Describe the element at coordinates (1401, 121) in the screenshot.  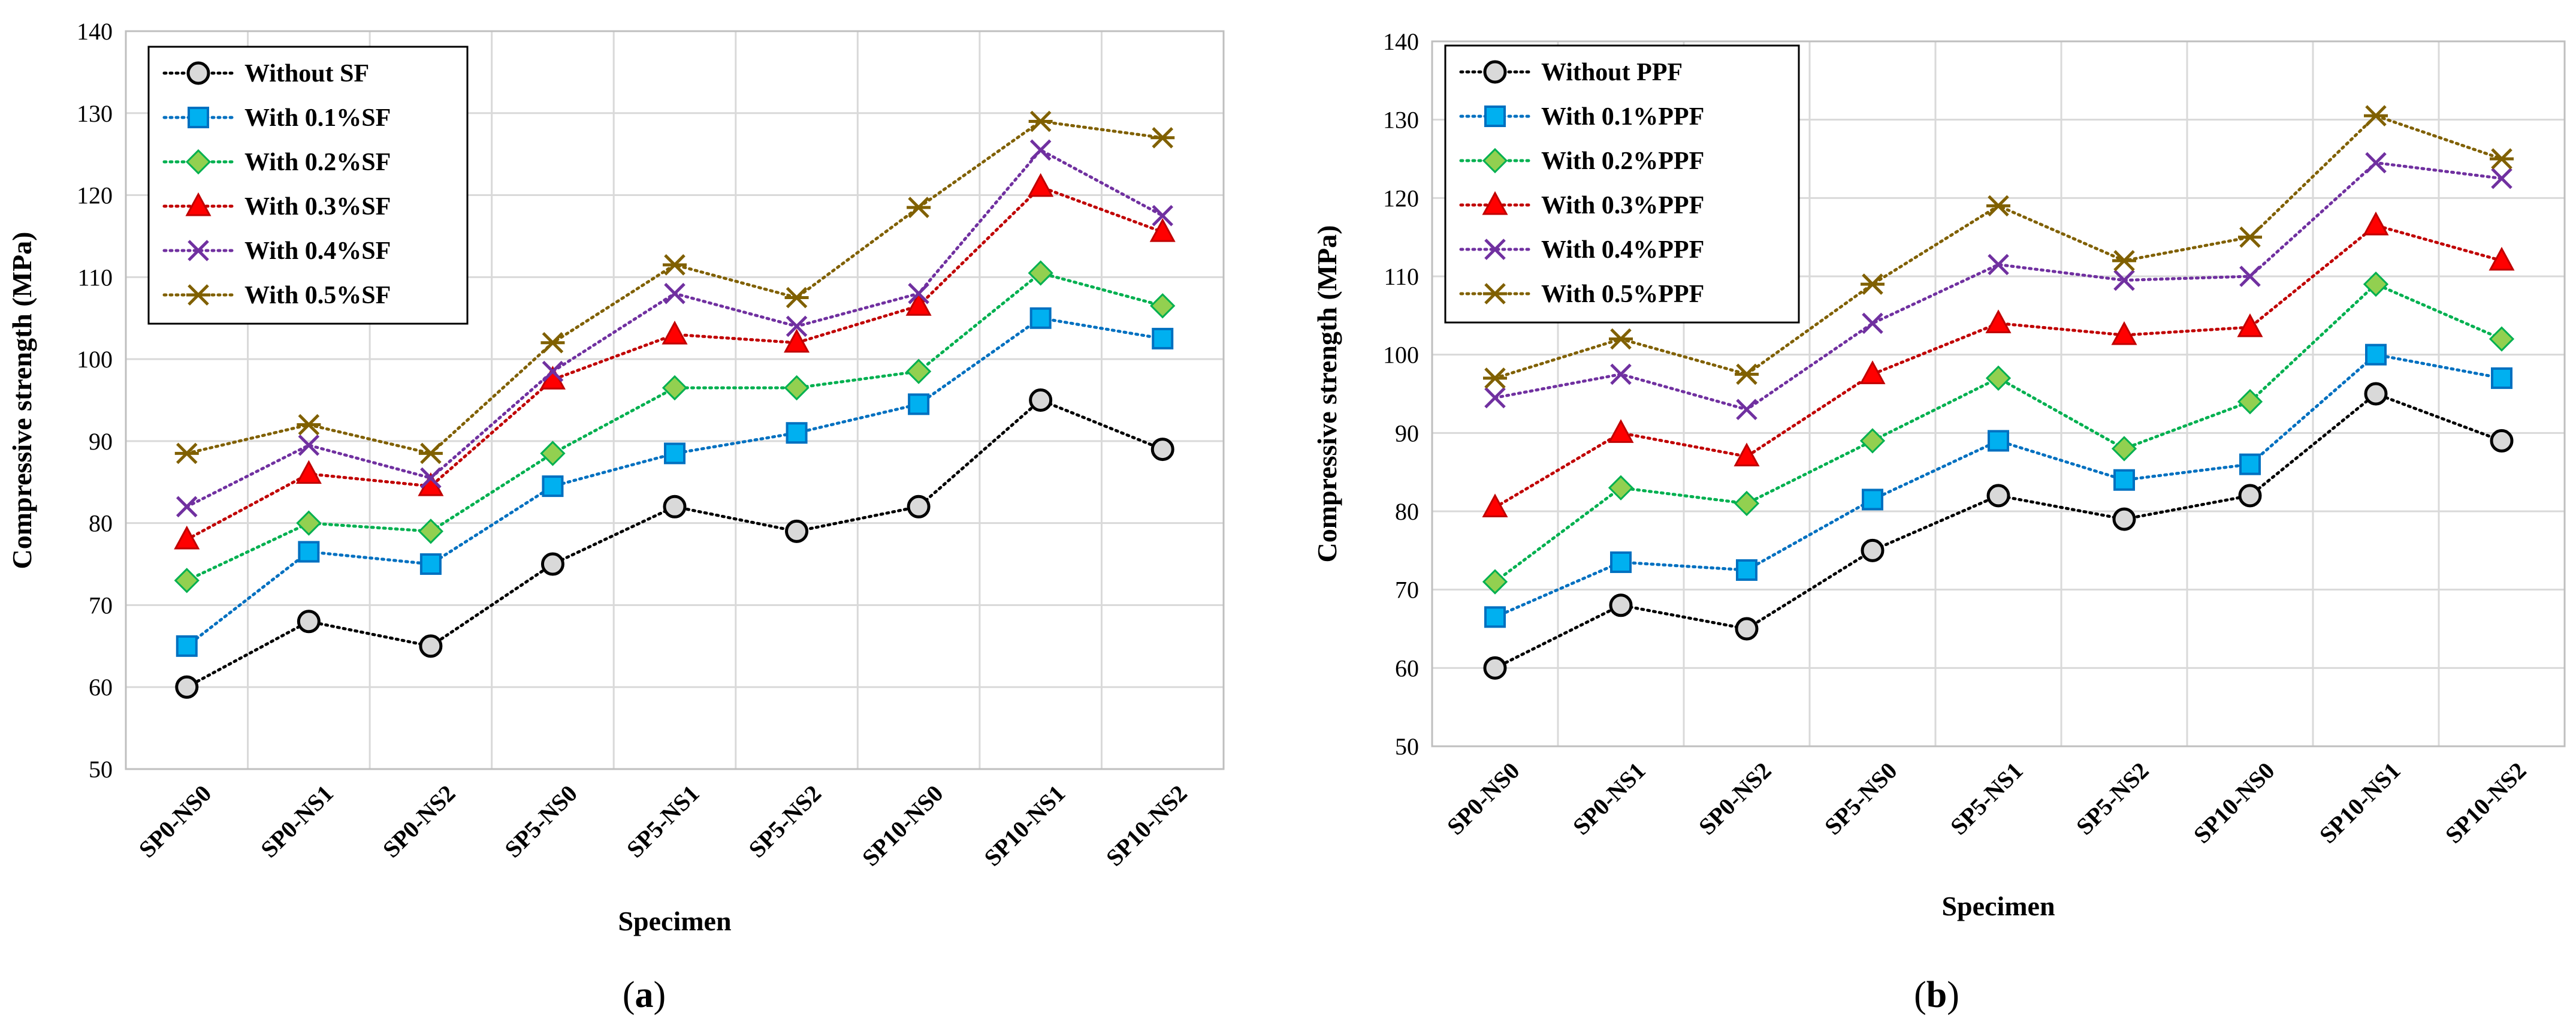
I see `y-tick-label: 130` at that location.